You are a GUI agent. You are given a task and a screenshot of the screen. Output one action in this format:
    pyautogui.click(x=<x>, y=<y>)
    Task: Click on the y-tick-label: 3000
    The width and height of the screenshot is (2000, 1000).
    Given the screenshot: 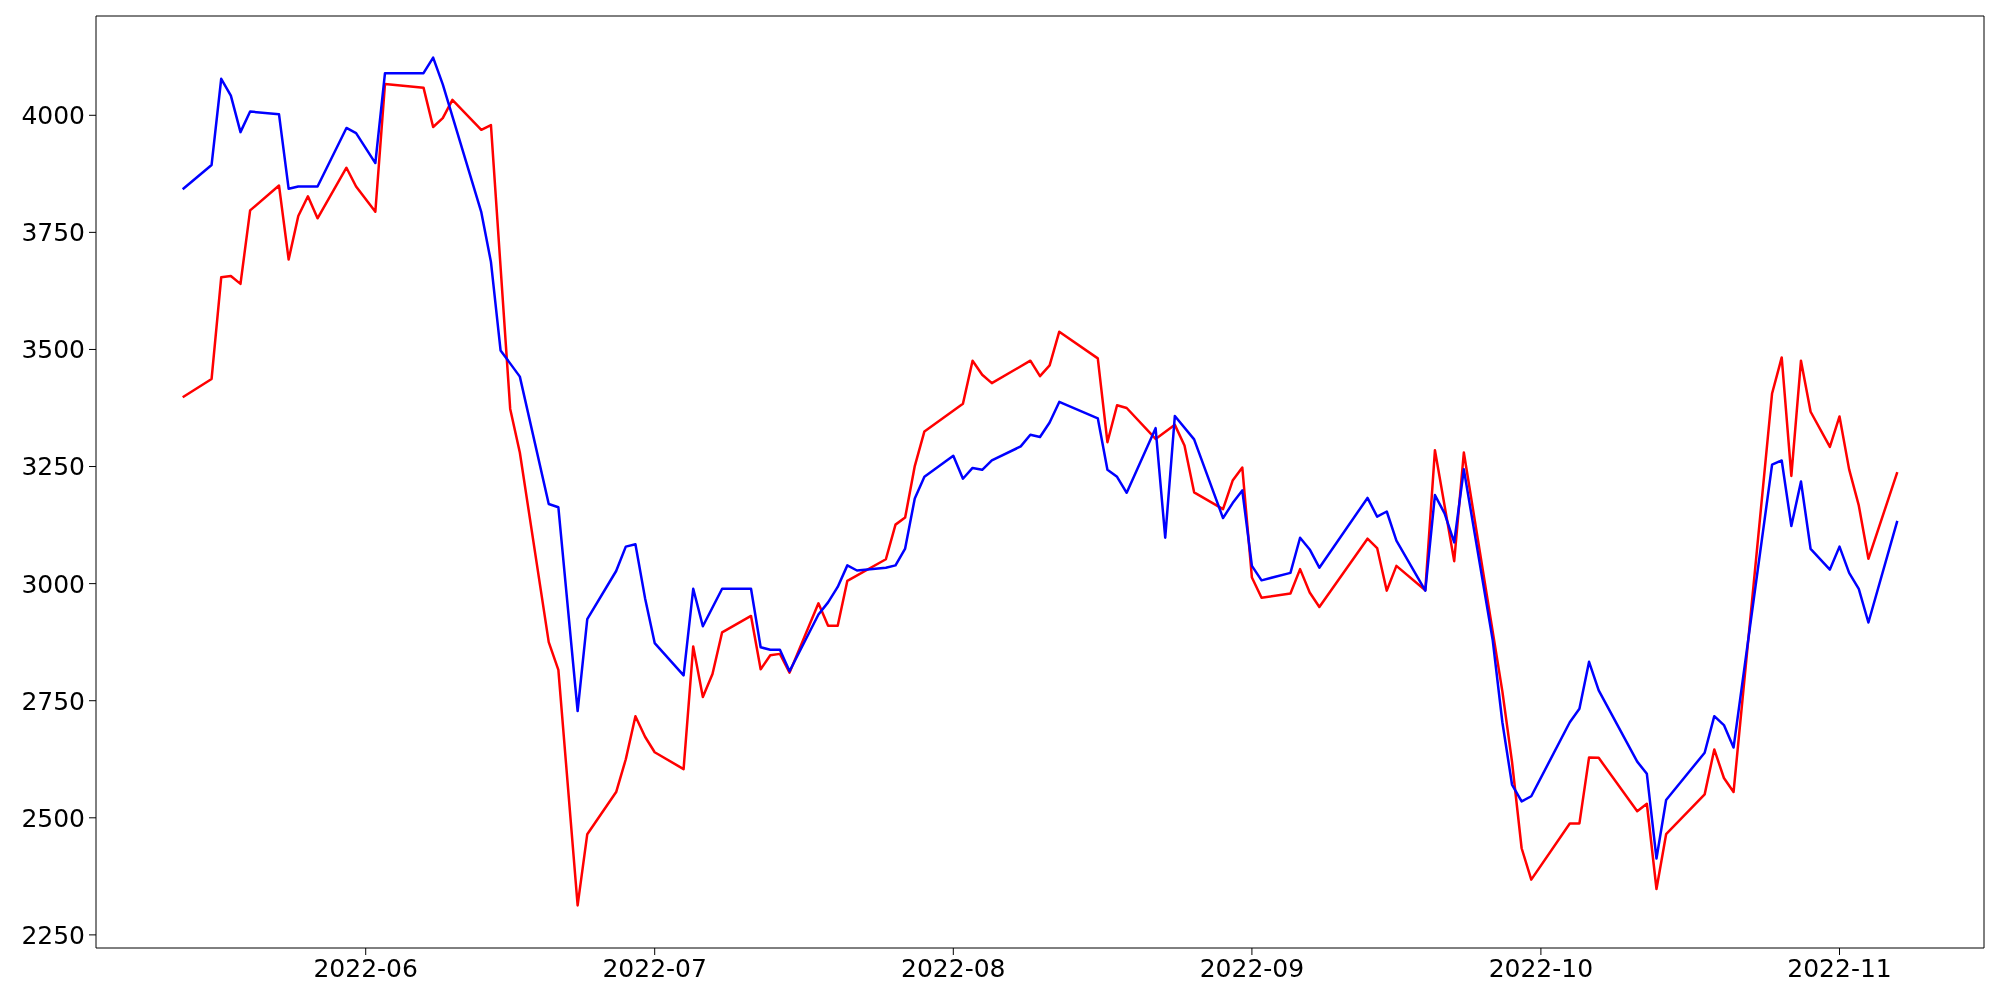 What is the action you would take?
    pyautogui.click(x=53, y=584)
    